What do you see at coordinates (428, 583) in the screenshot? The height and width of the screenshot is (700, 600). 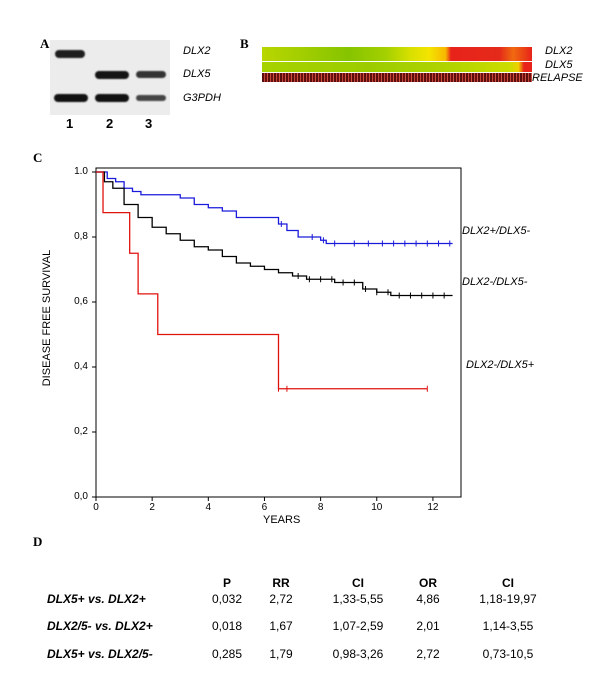 I see `table-header: OR` at bounding box center [428, 583].